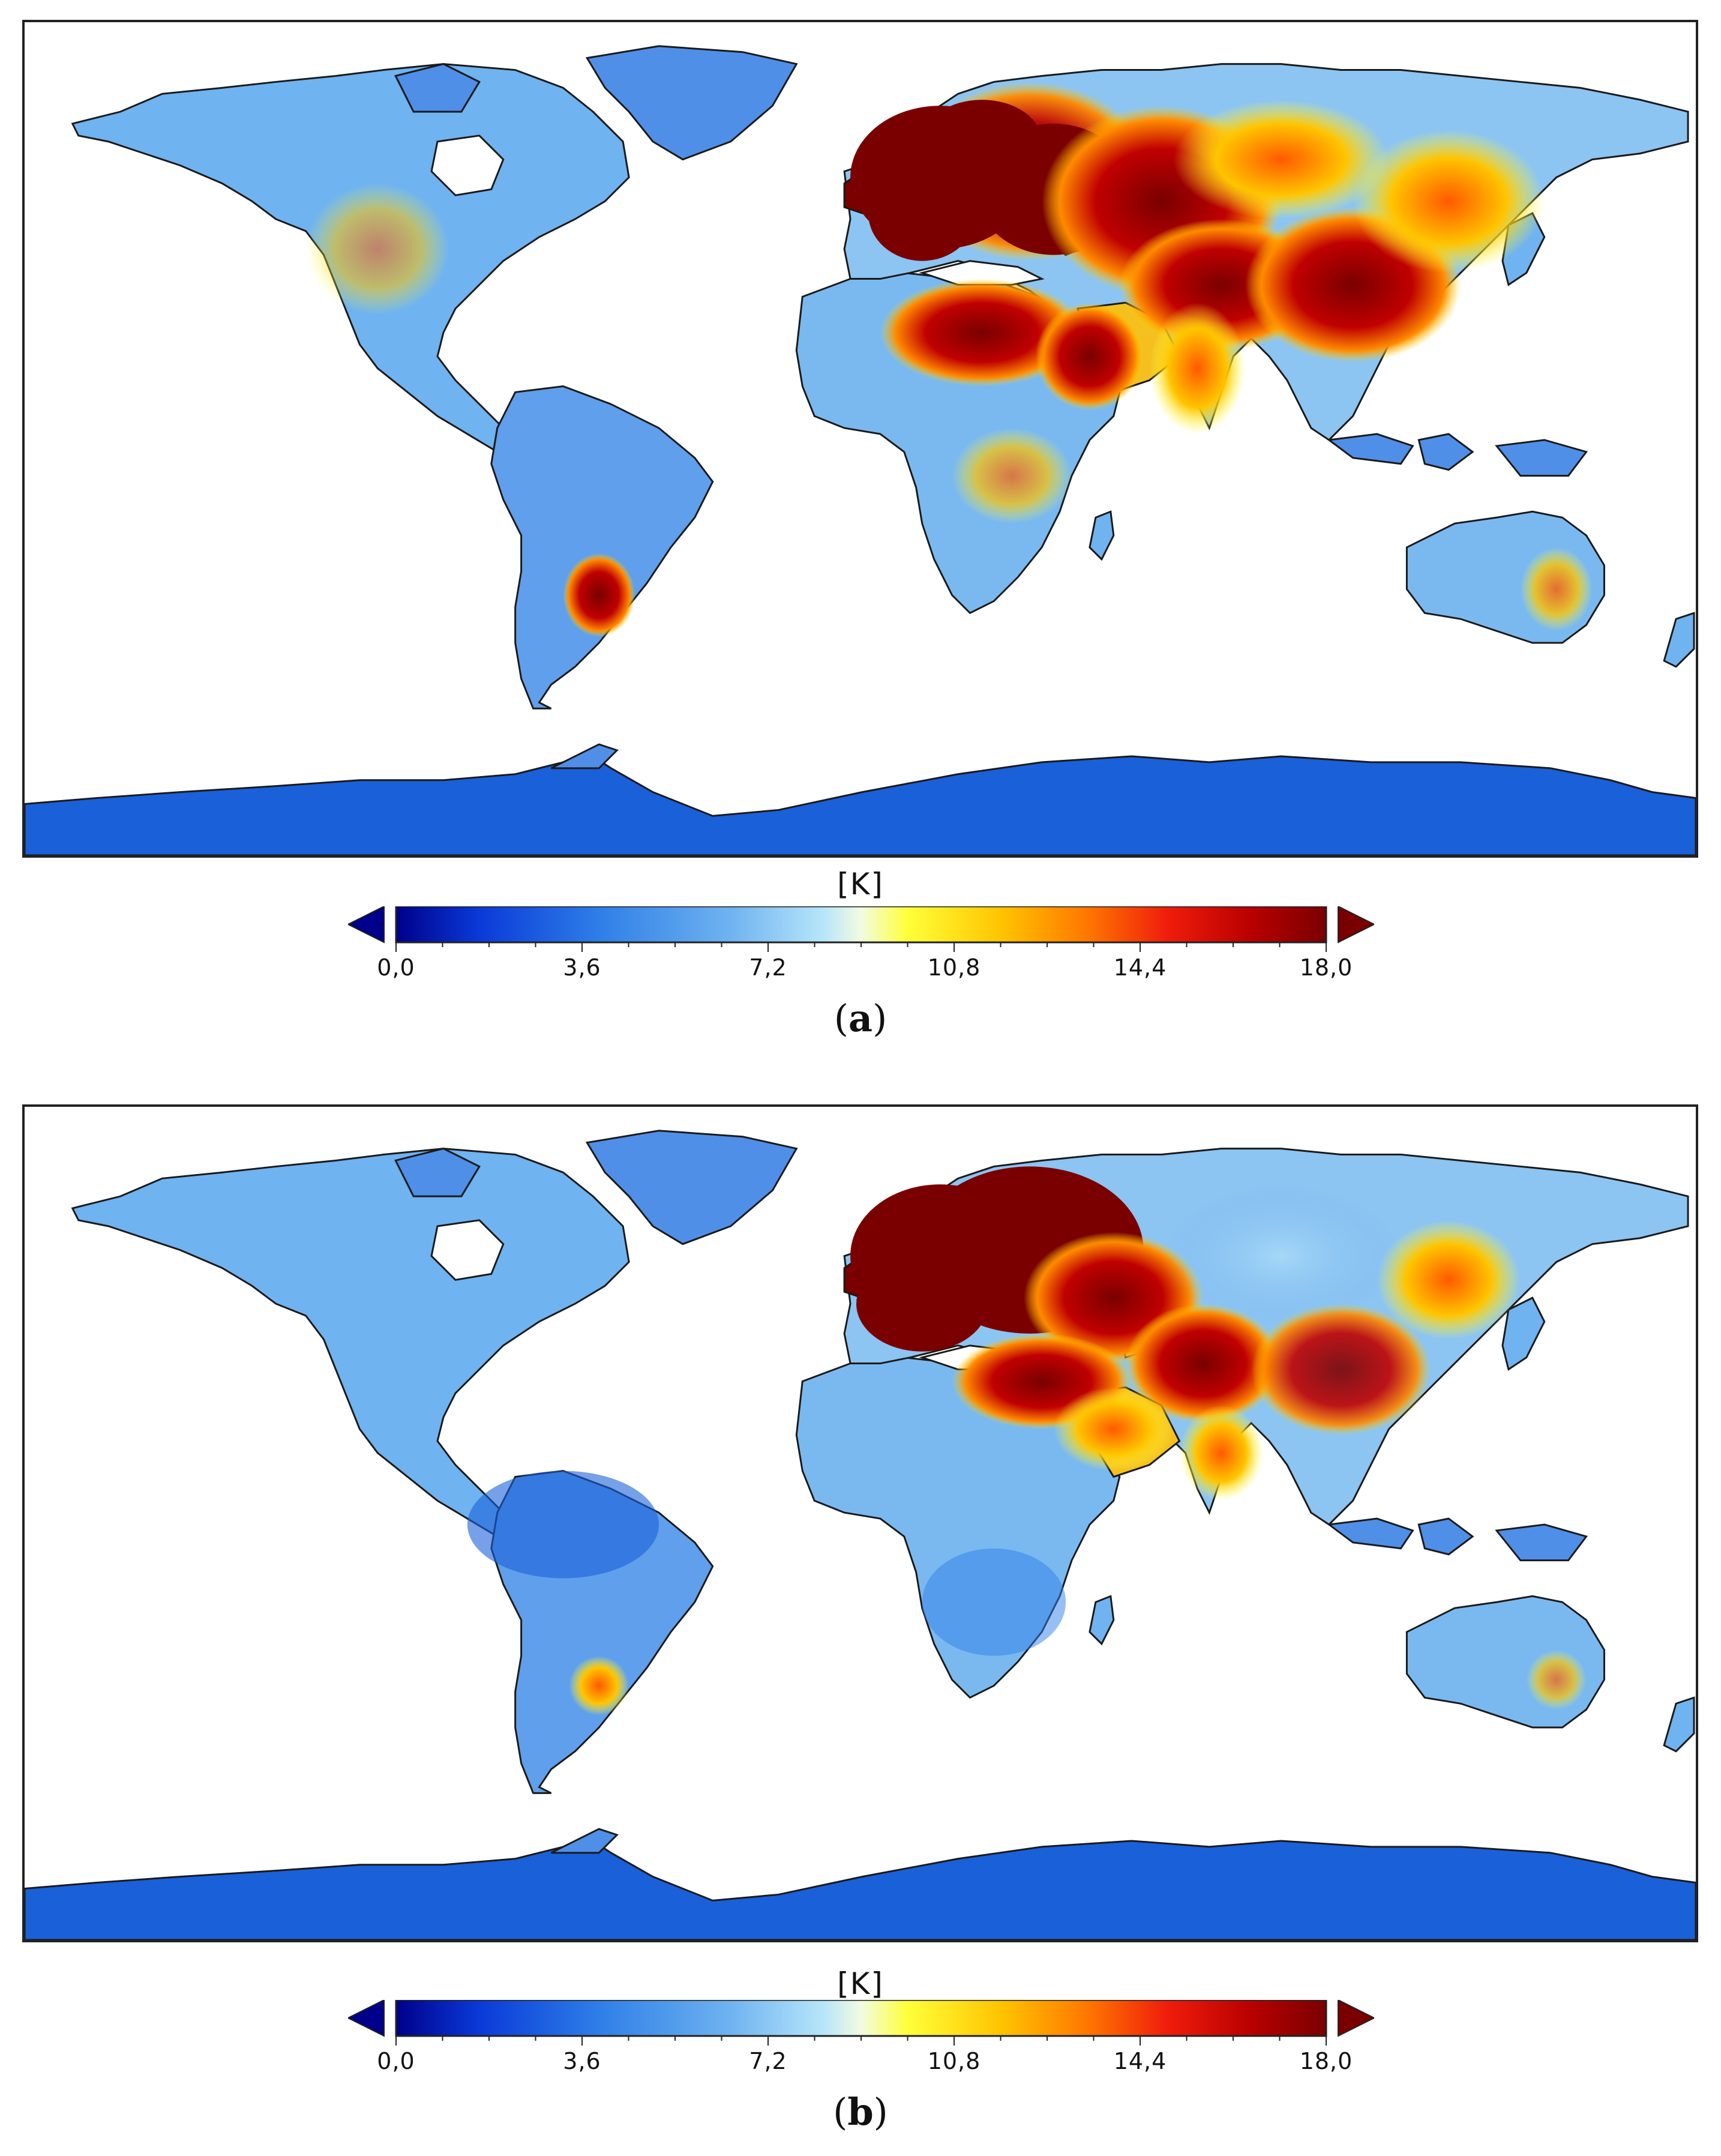 Image resolution: width=1721 pixels, height=2156 pixels. I want to click on colorbar-a, so click(861, 929).